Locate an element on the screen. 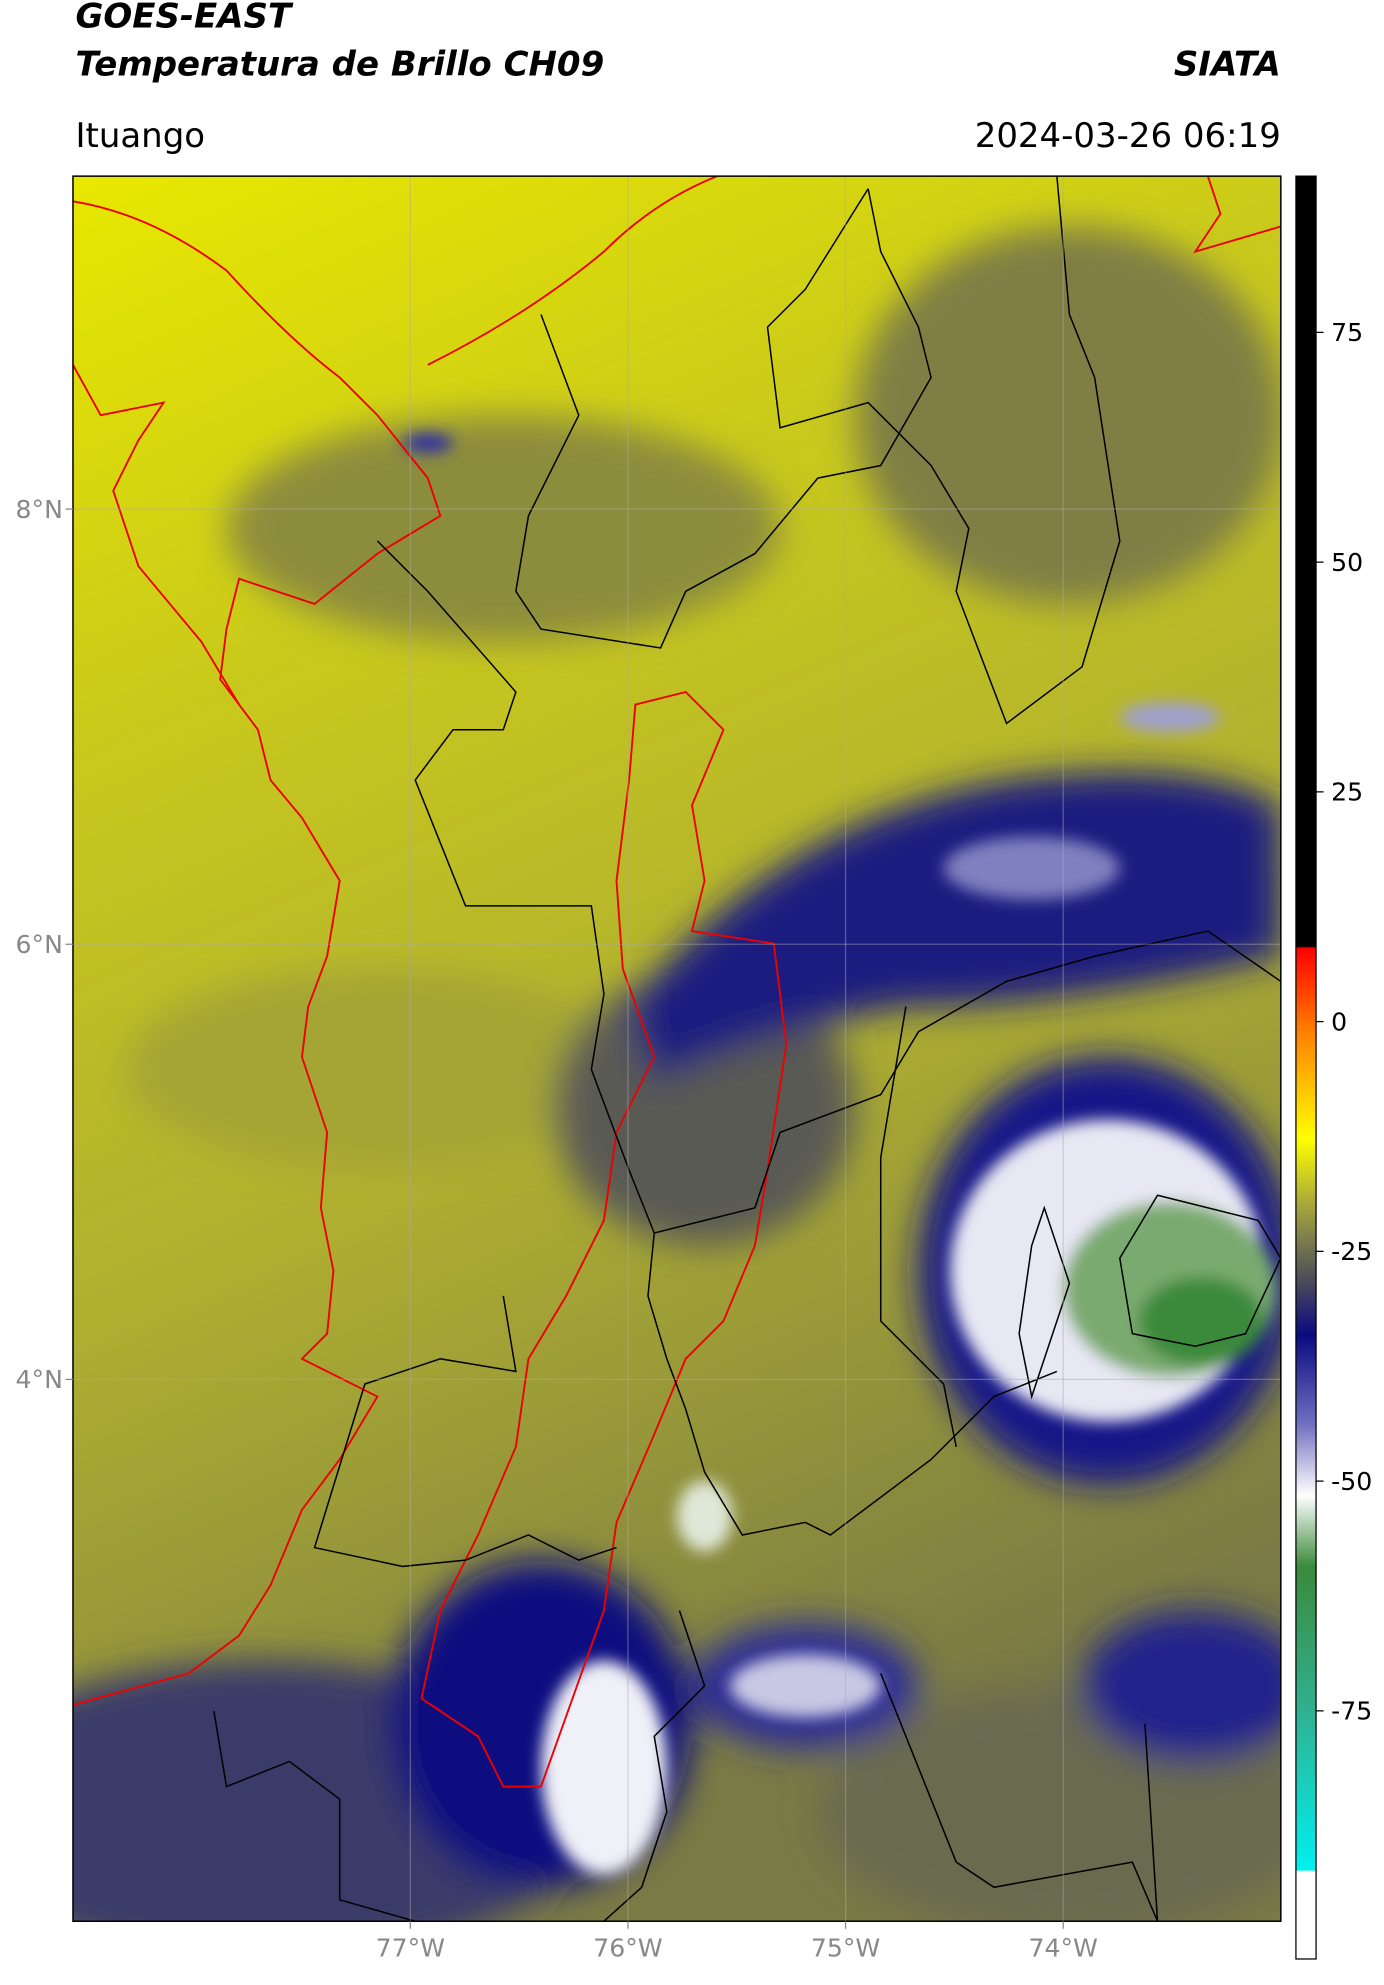 This screenshot has width=1384, height=1985. colorbar-label: 0 is located at coordinates (1339, 1021).